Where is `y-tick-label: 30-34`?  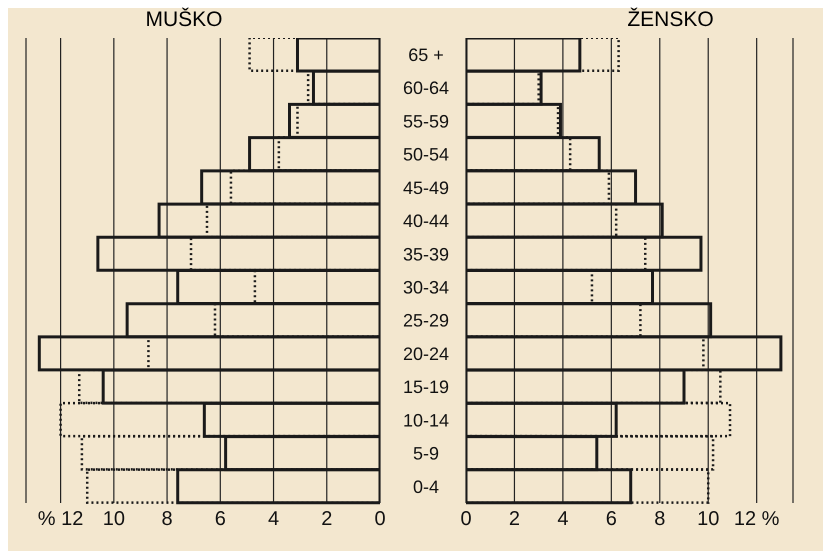 y-tick-label: 30-34 is located at coordinates (426, 287).